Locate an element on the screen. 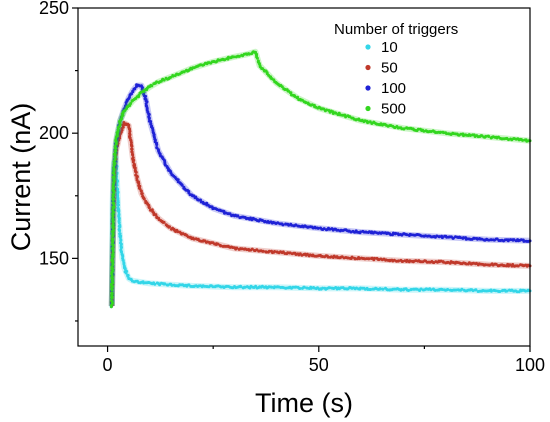  x-tick-label: 50 is located at coordinates (319, 365).